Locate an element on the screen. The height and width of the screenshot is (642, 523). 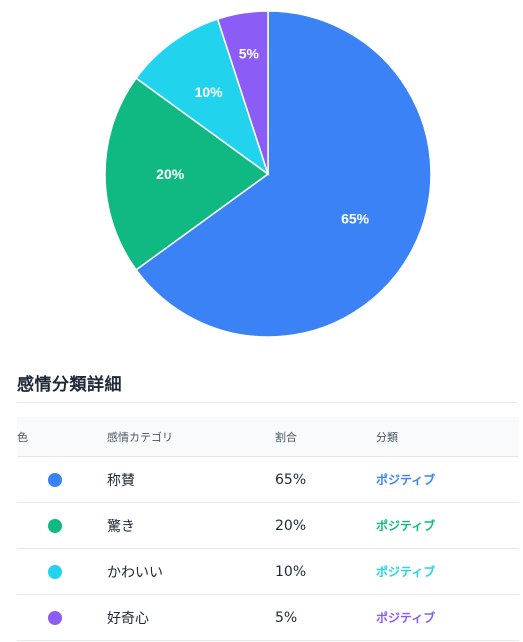
header-color: 色 is located at coordinates (62, 437).